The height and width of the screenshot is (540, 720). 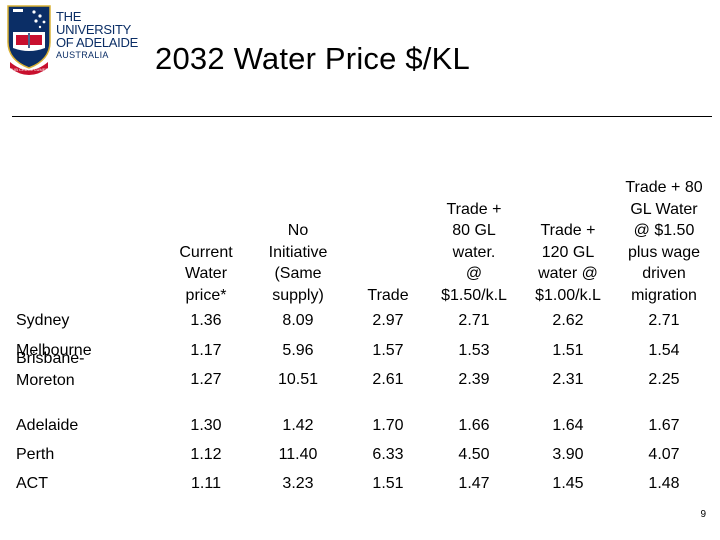 What do you see at coordinates (298, 425) in the screenshot?
I see `table-cell: 1.42` at bounding box center [298, 425].